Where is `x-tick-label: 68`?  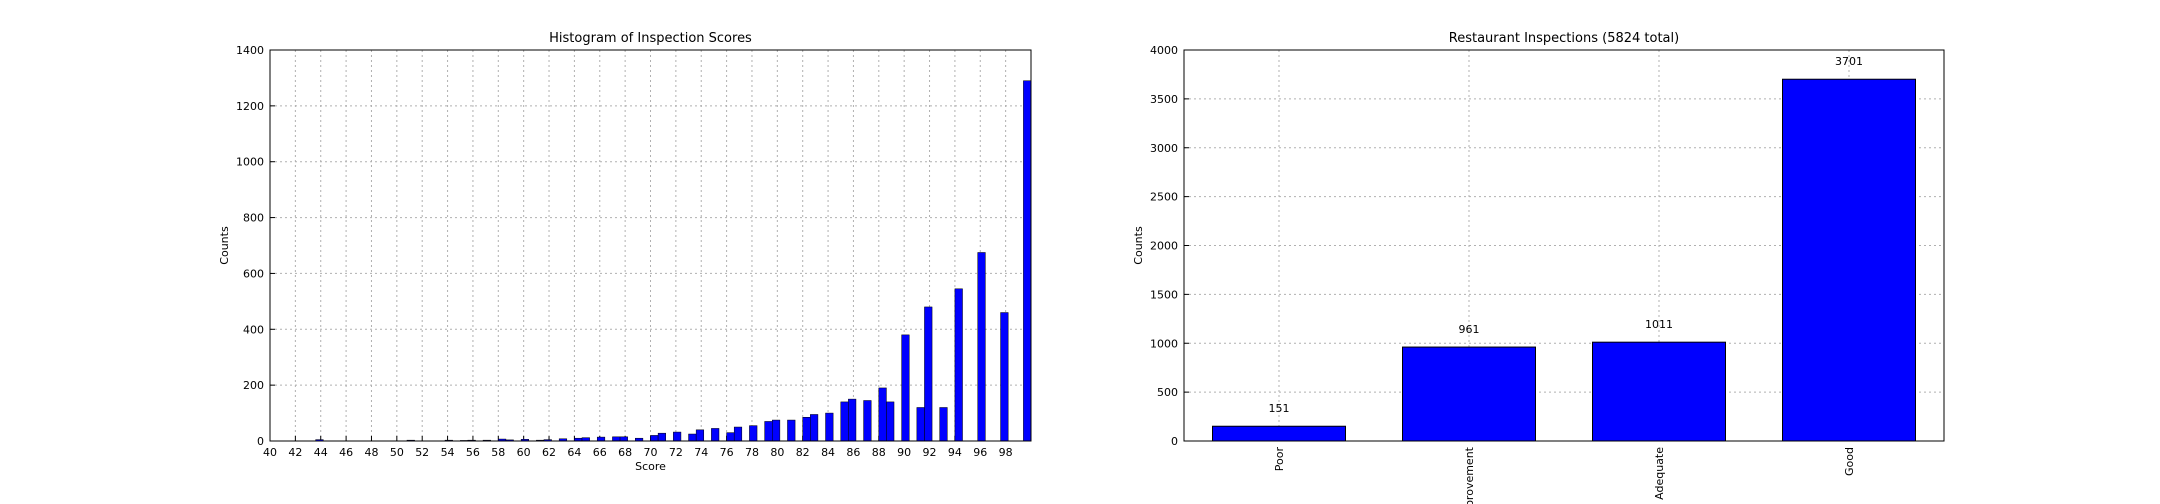 x-tick-label: 68 is located at coordinates (625, 452).